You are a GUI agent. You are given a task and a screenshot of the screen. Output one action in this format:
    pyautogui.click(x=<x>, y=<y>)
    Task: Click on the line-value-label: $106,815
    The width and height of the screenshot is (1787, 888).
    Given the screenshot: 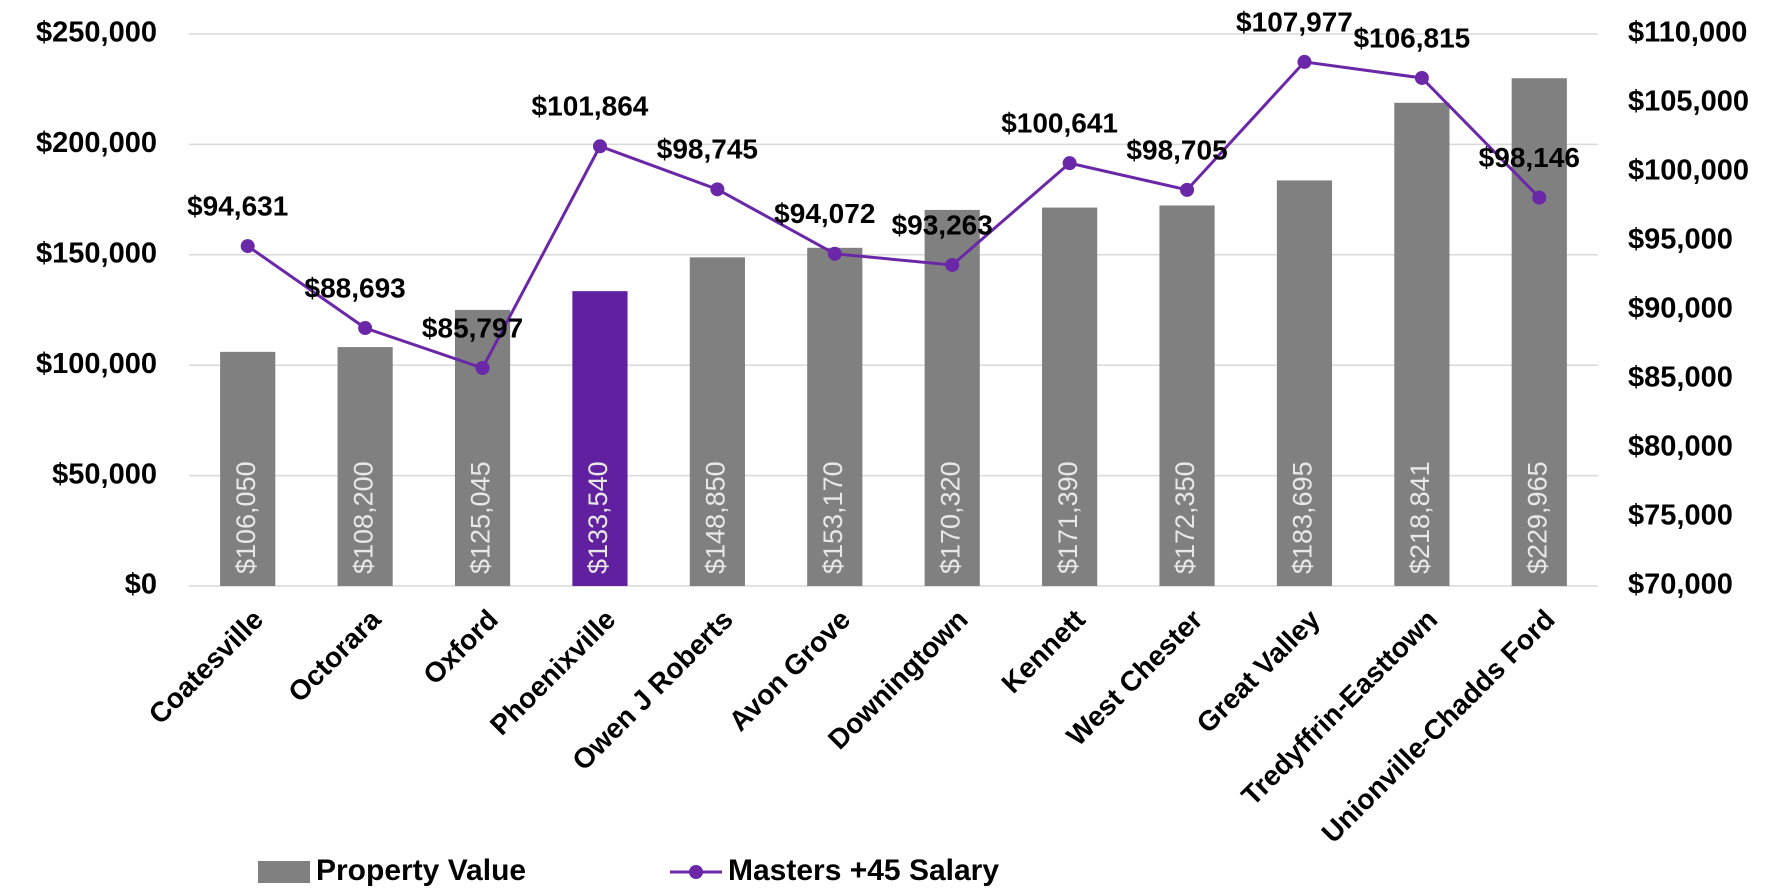 What is the action you would take?
    pyautogui.click(x=1411, y=37)
    